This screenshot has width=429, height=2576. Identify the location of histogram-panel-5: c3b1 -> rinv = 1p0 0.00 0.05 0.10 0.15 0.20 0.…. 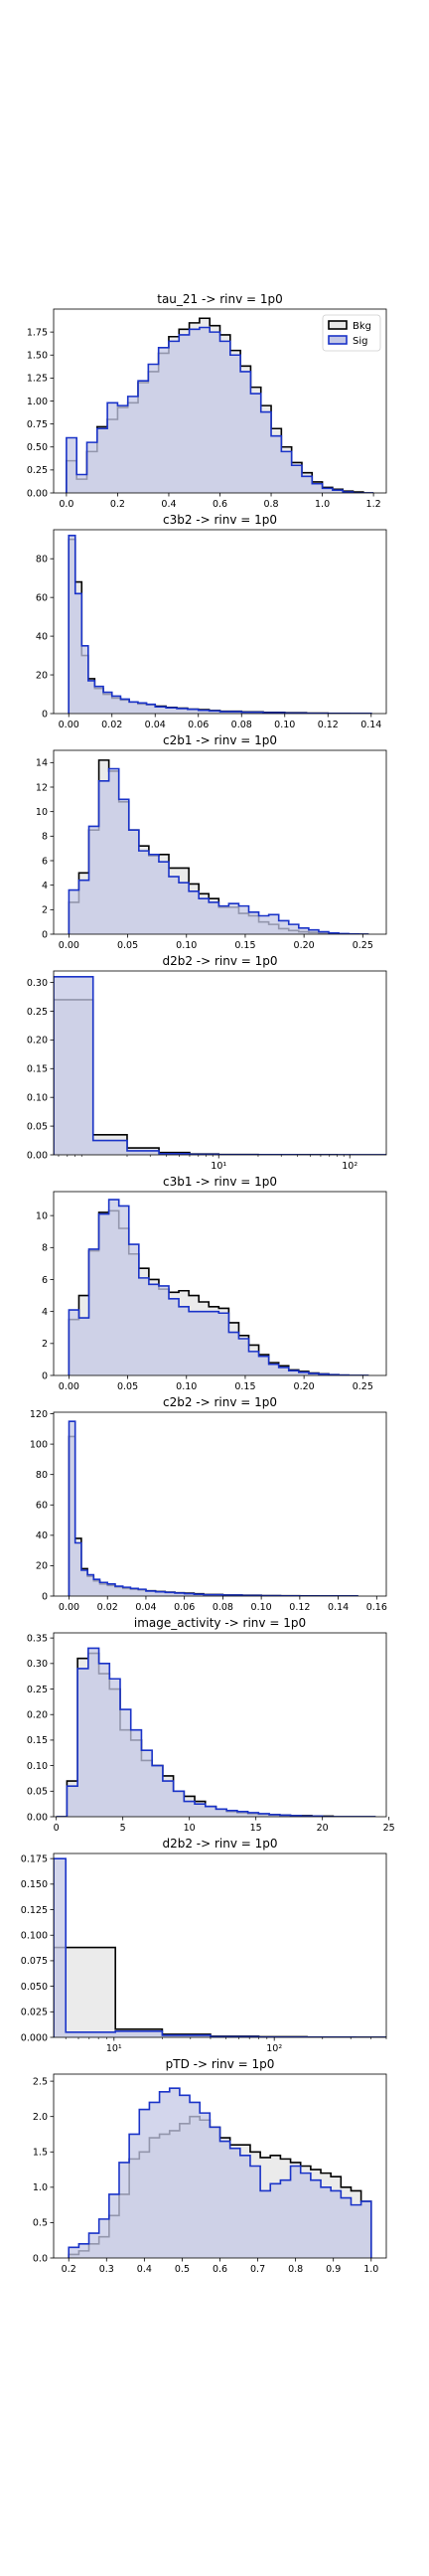
(211, 1283).